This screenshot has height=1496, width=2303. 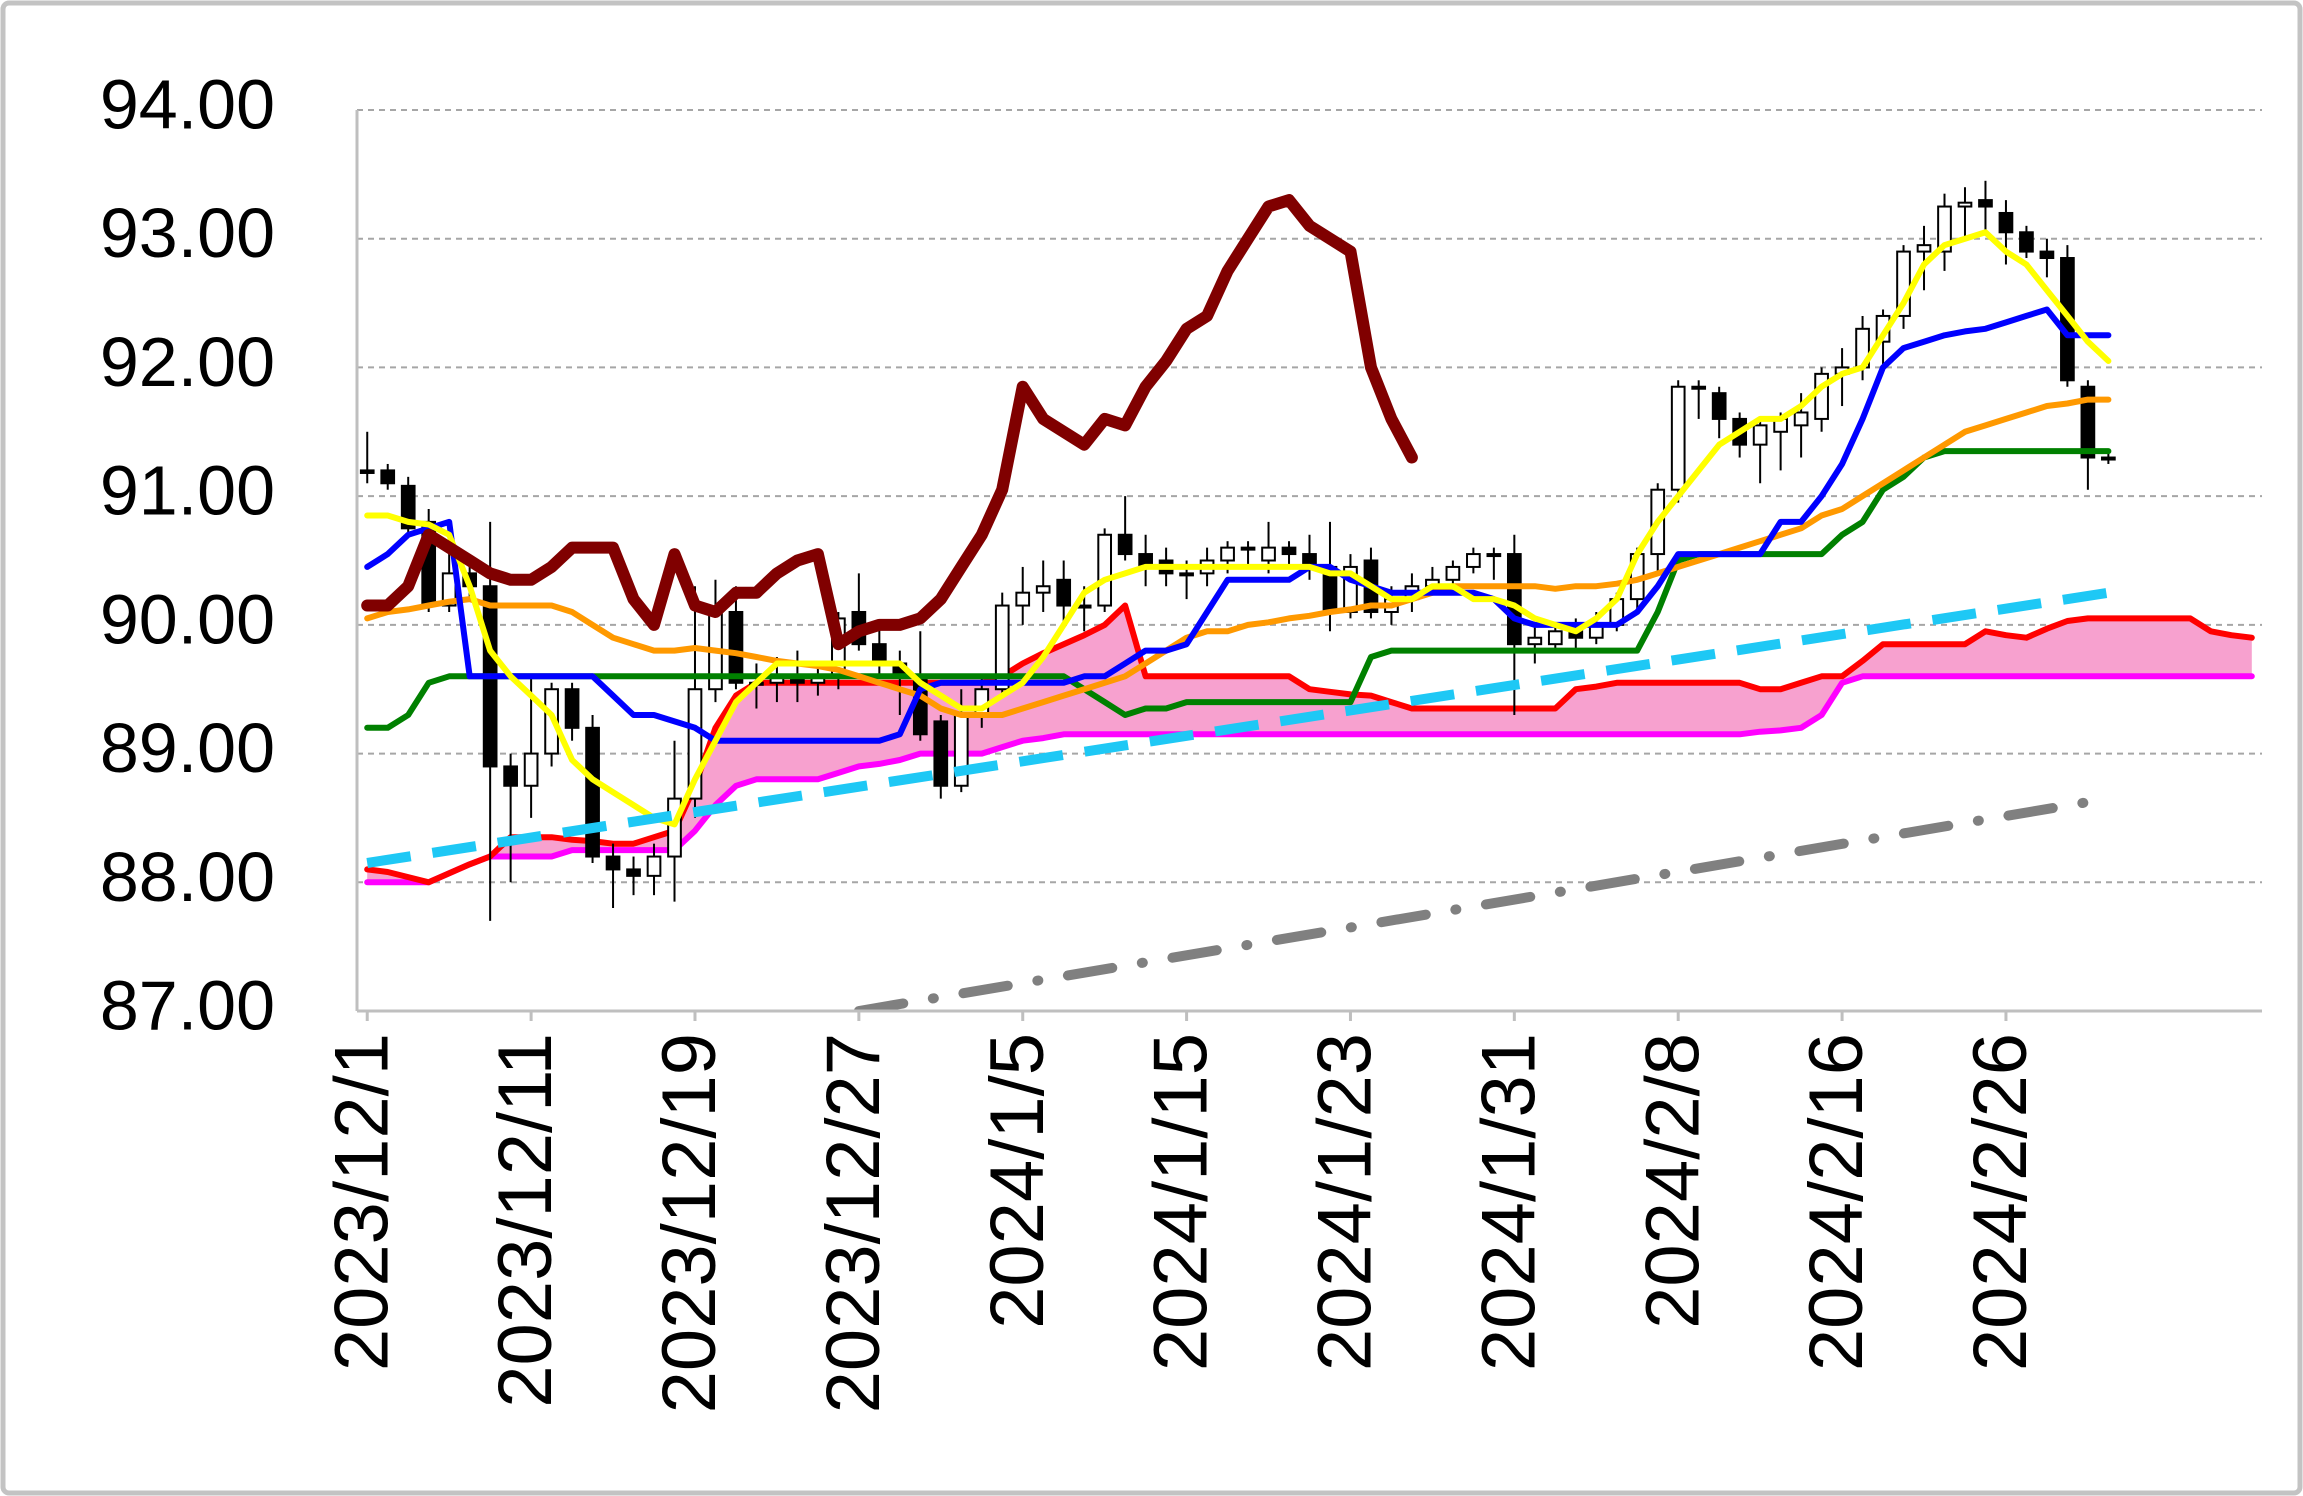 What do you see at coordinates (2000, 1202) in the screenshot?
I see `x-tick-label: 2024/2/26` at bounding box center [2000, 1202].